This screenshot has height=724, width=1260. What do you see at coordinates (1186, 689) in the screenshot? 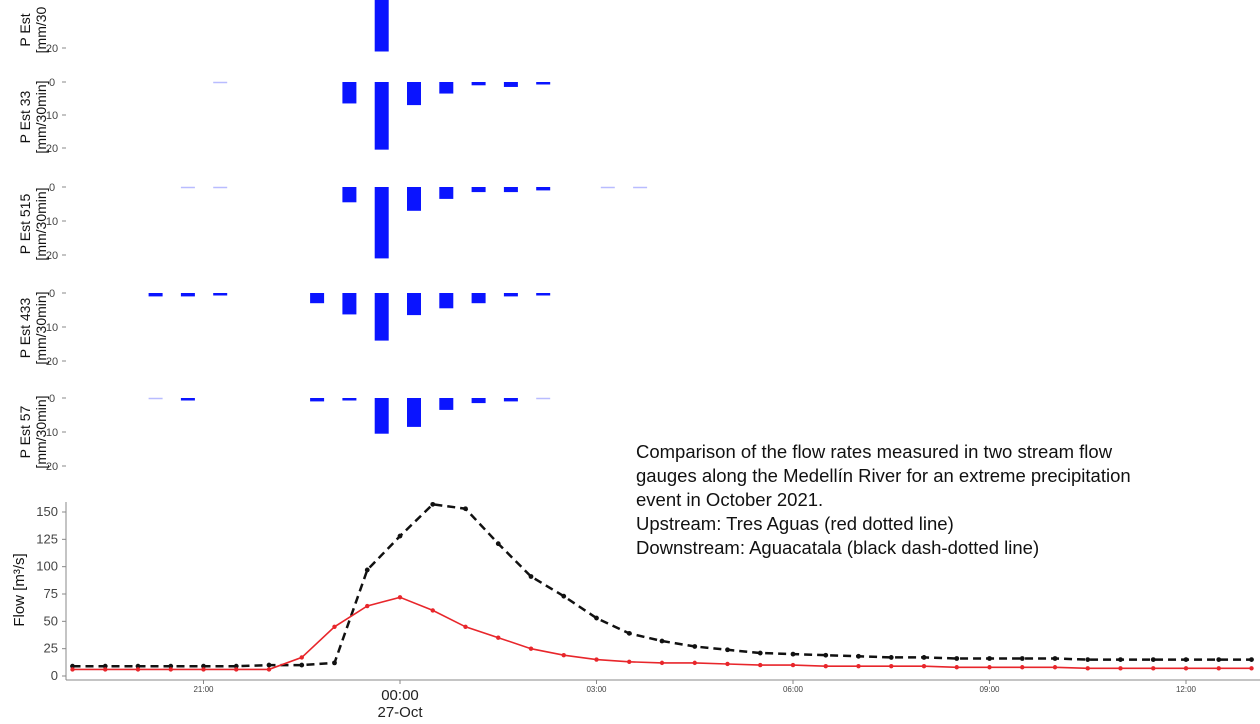
I see `xtick-label: 12:00` at bounding box center [1186, 689].